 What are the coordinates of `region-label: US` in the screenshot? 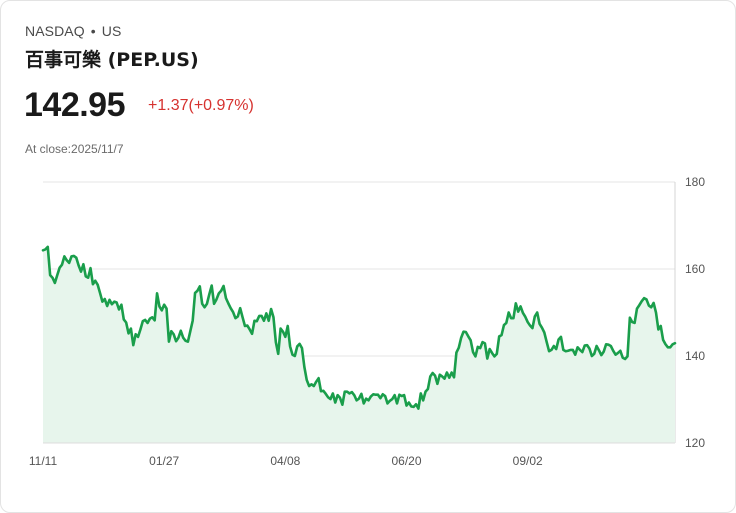 It's located at (111, 31).